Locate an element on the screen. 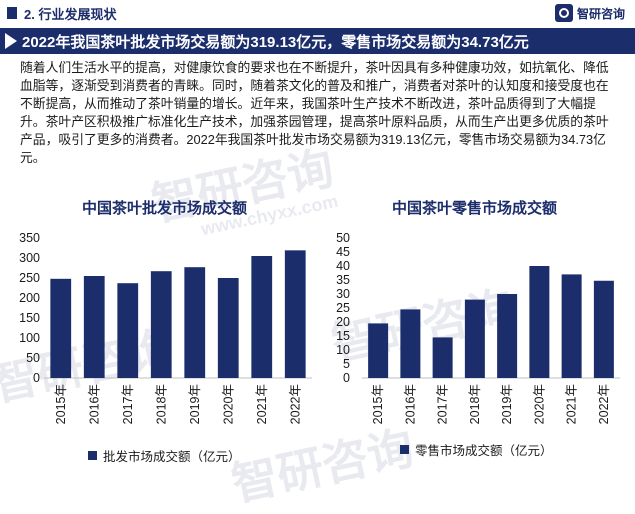  y-tick-label: 350 is located at coordinates (29, 238).